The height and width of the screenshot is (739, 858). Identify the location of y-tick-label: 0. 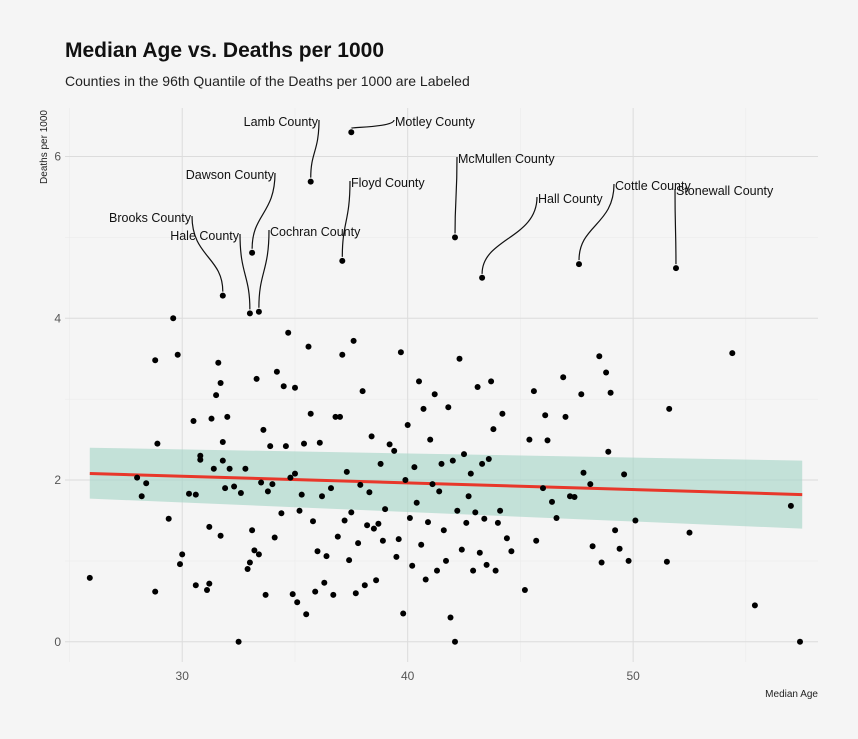
(57, 642).